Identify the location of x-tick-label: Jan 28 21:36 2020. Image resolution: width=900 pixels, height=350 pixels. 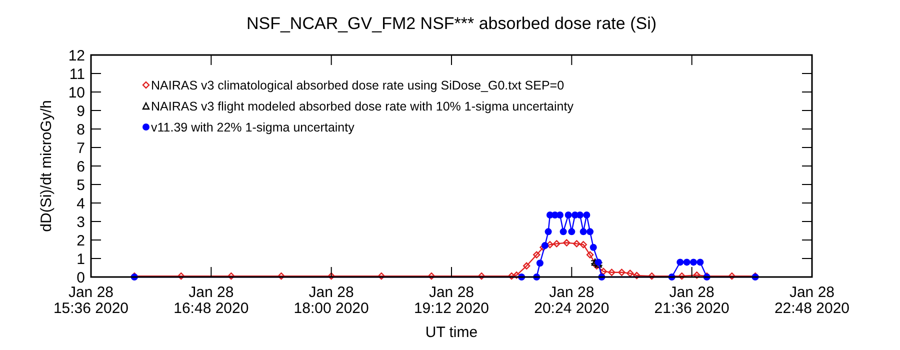
(692, 300).